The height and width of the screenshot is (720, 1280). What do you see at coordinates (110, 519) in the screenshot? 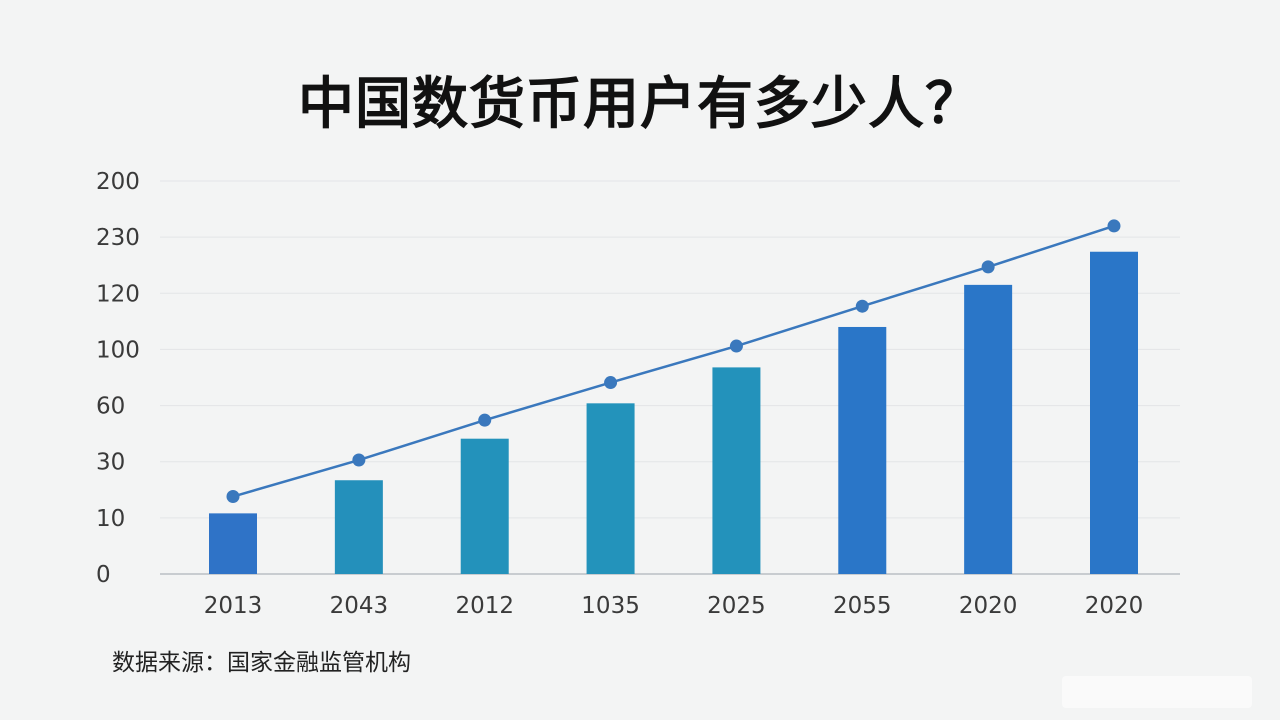
I see `y-tick-label: 10` at bounding box center [110, 519].